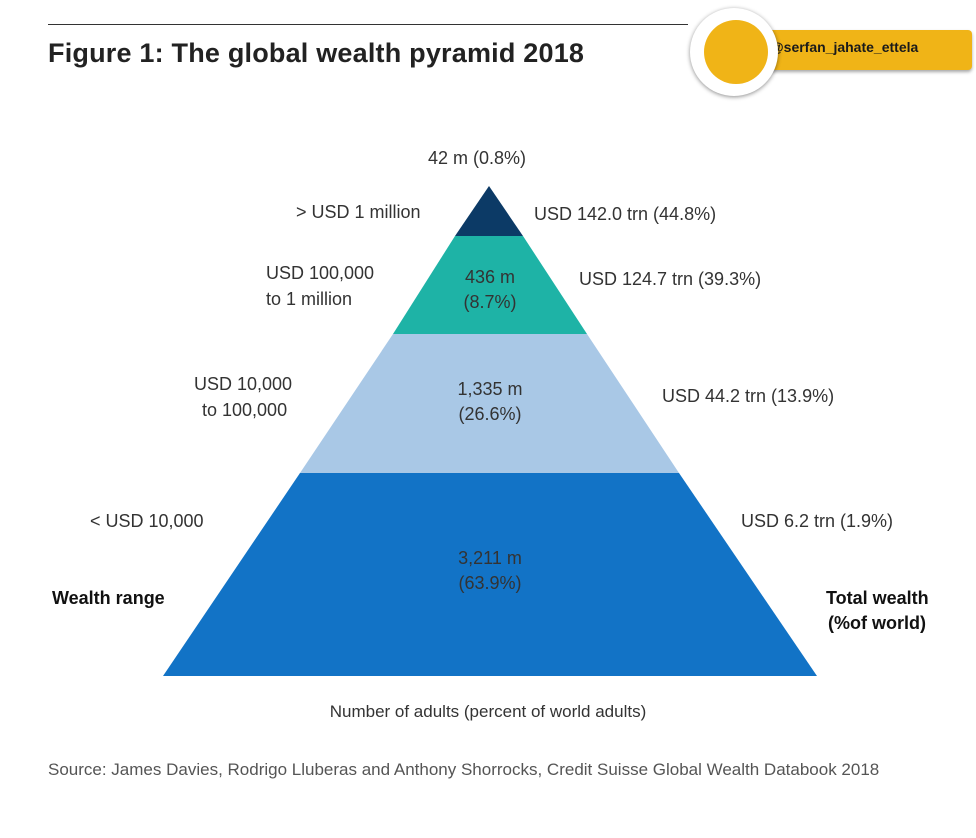 This screenshot has width=976, height=838. What do you see at coordinates (477, 158) in the screenshot?
I see `tier1-adults: 42 m (0.8%)` at bounding box center [477, 158].